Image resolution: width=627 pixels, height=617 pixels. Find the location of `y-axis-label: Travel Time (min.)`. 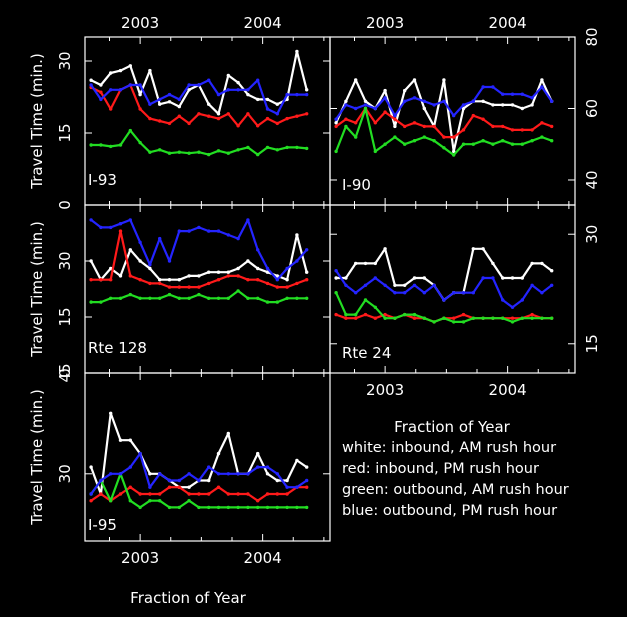

y-axis-label: Travel Time (min.) is located at coordinates (37, 289).